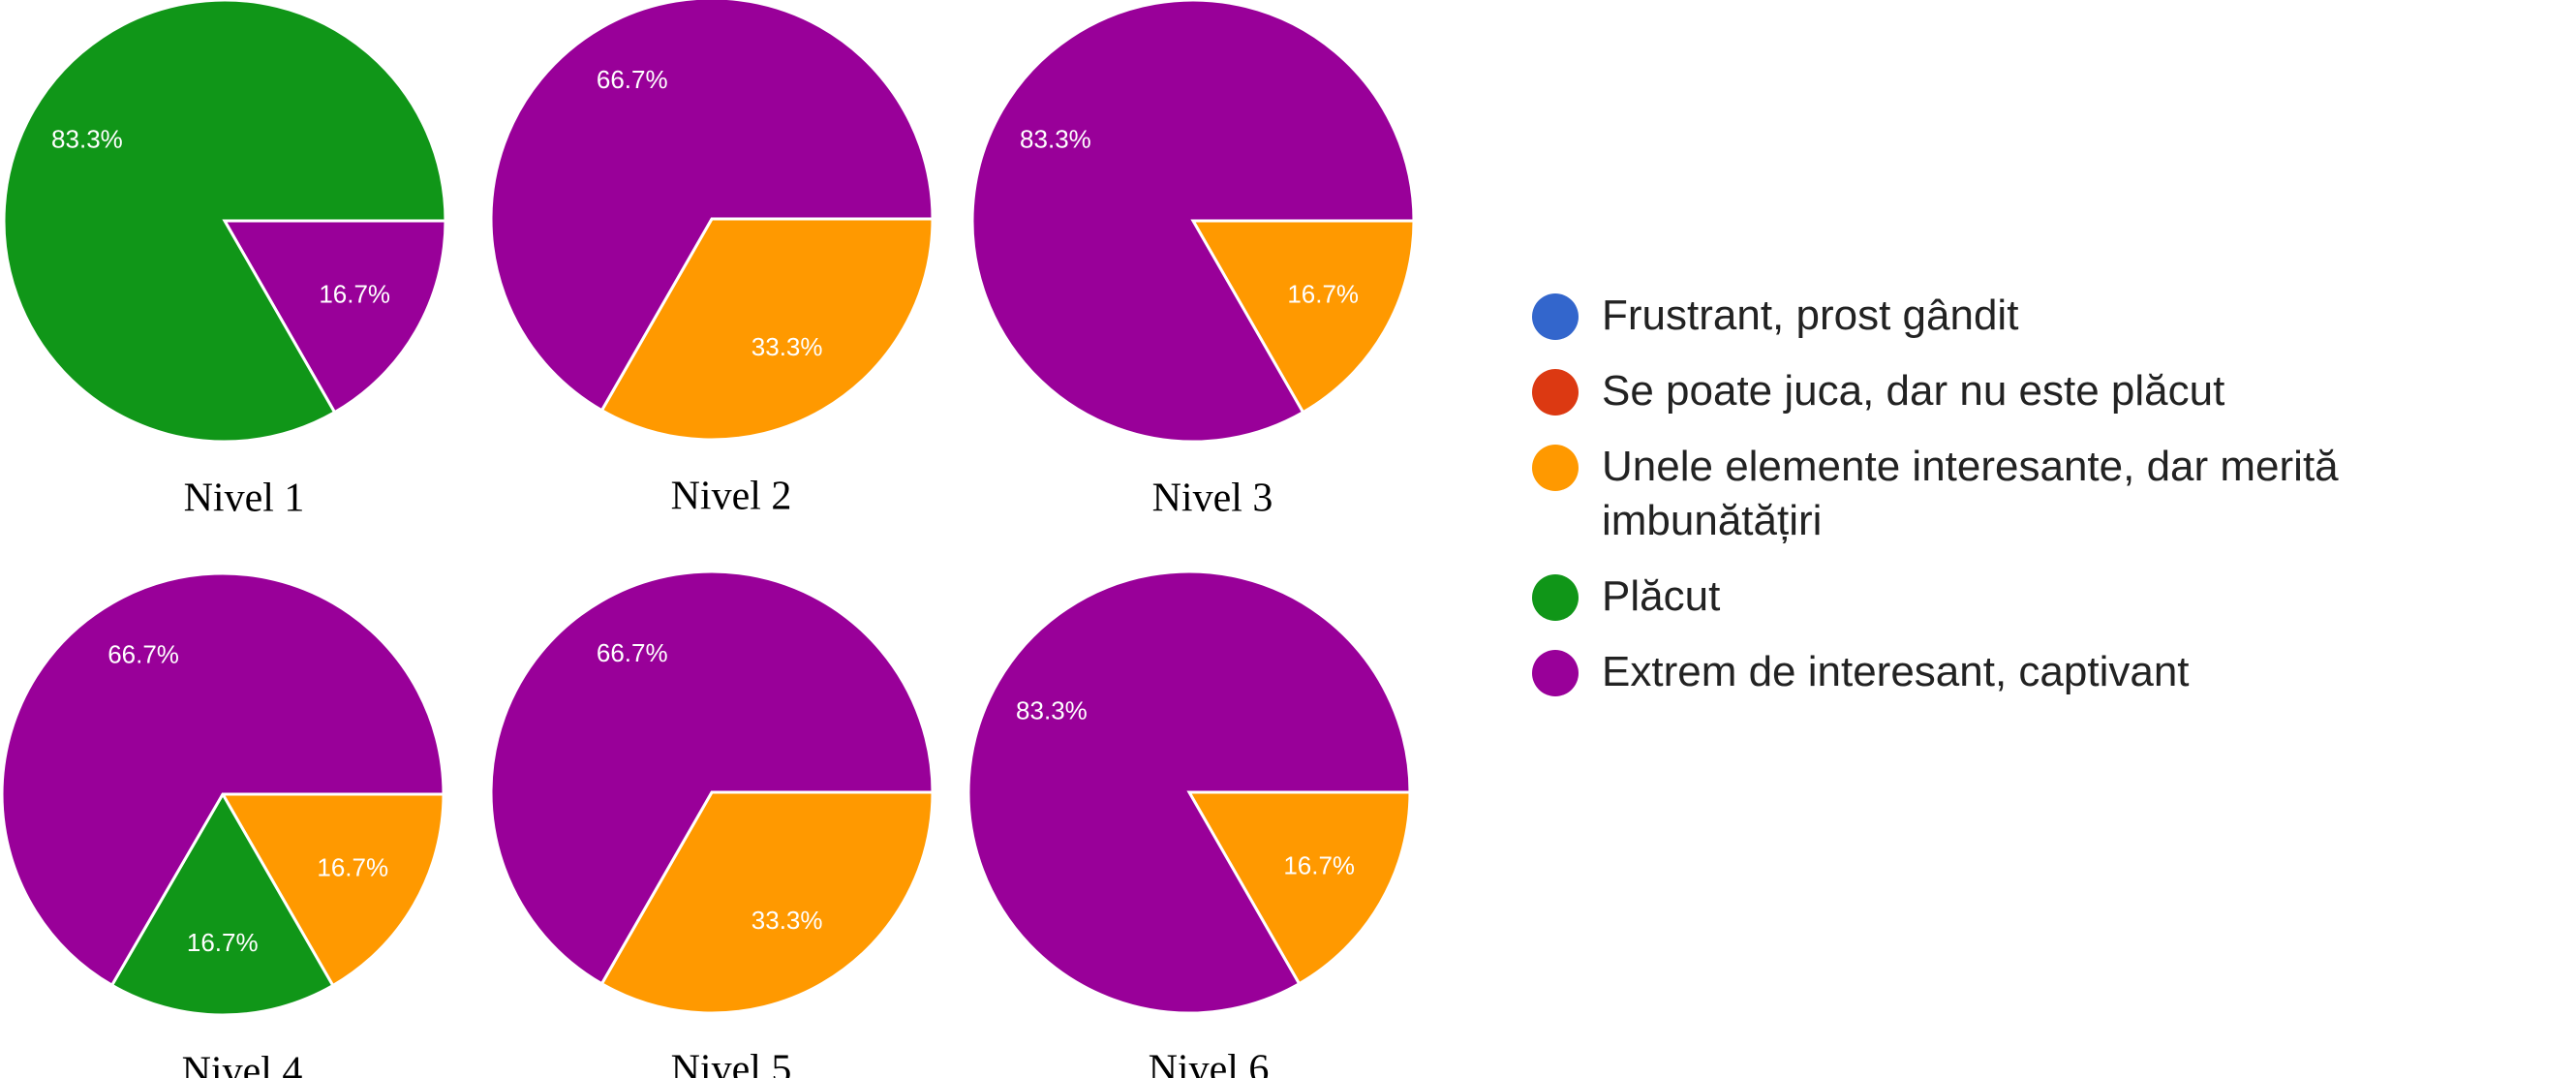 The image size is (2576, 1078). Describe the element at coordinates (2035, 597) in the screenshot. I see `legend-item-placut: Plăcut` at that location.